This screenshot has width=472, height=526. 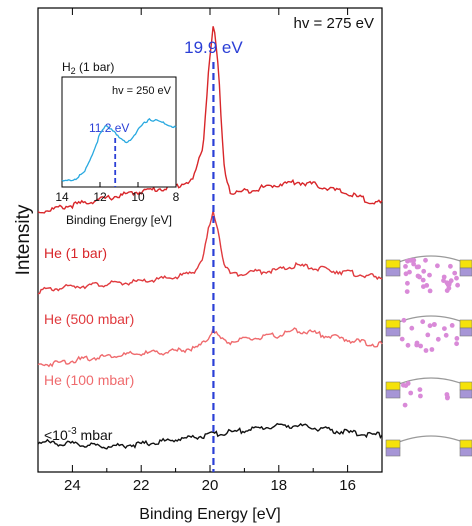 What do you see at coordinates (88, 68) in the screenshot?
I see `inset-title: H2 (1 bar)` at bounding box center [88, 68].